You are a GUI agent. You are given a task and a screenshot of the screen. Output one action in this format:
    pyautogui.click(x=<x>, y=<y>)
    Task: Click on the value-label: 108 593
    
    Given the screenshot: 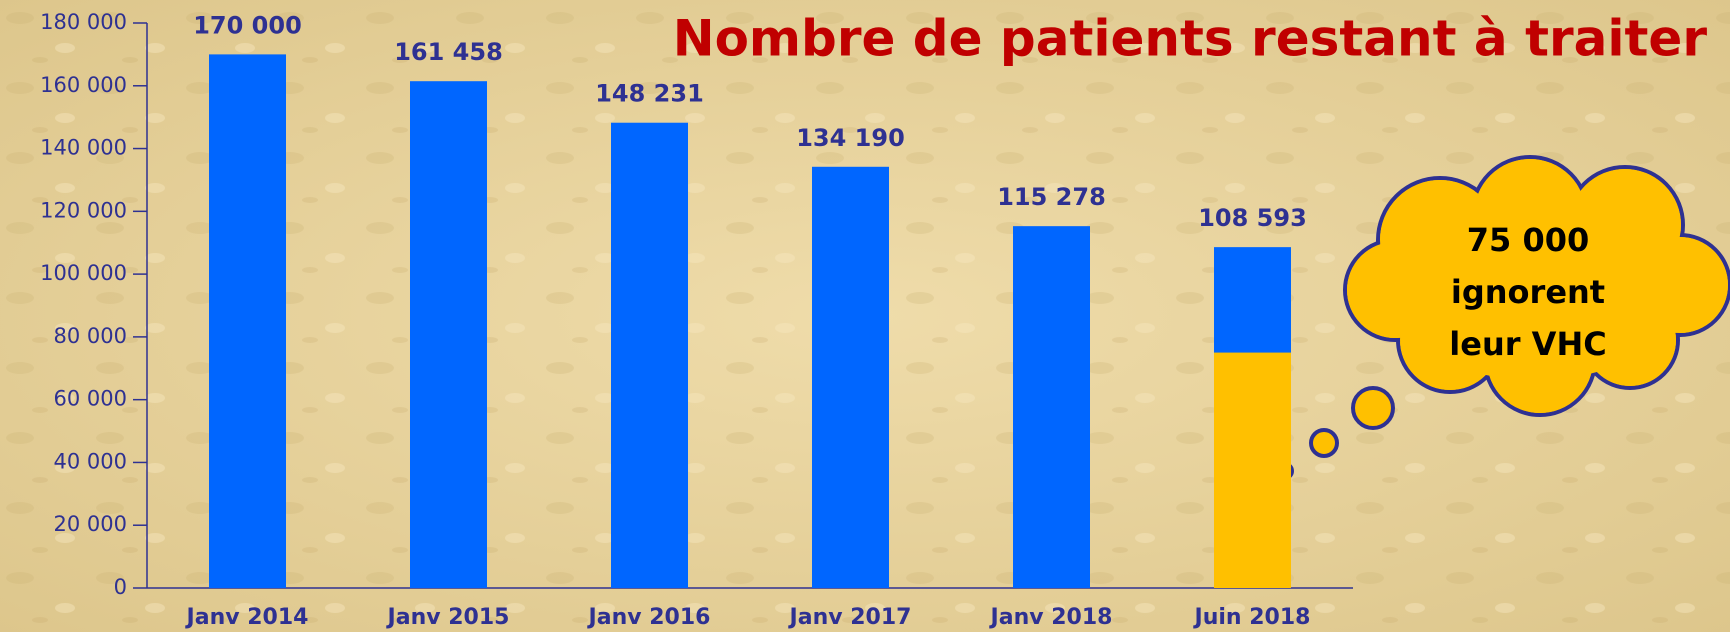 What is the action you would take?
    pyautogui.click(x=1252, y=218)
    